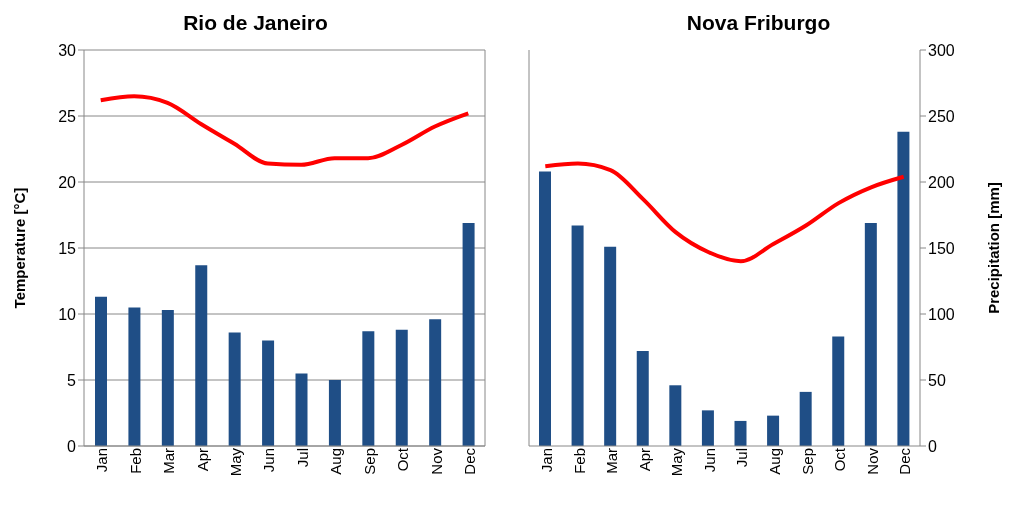  What do you see at coordinates (67, 50) in the screenshot?
I see `y-tick-label: 30` at bounding box center [67, 50].